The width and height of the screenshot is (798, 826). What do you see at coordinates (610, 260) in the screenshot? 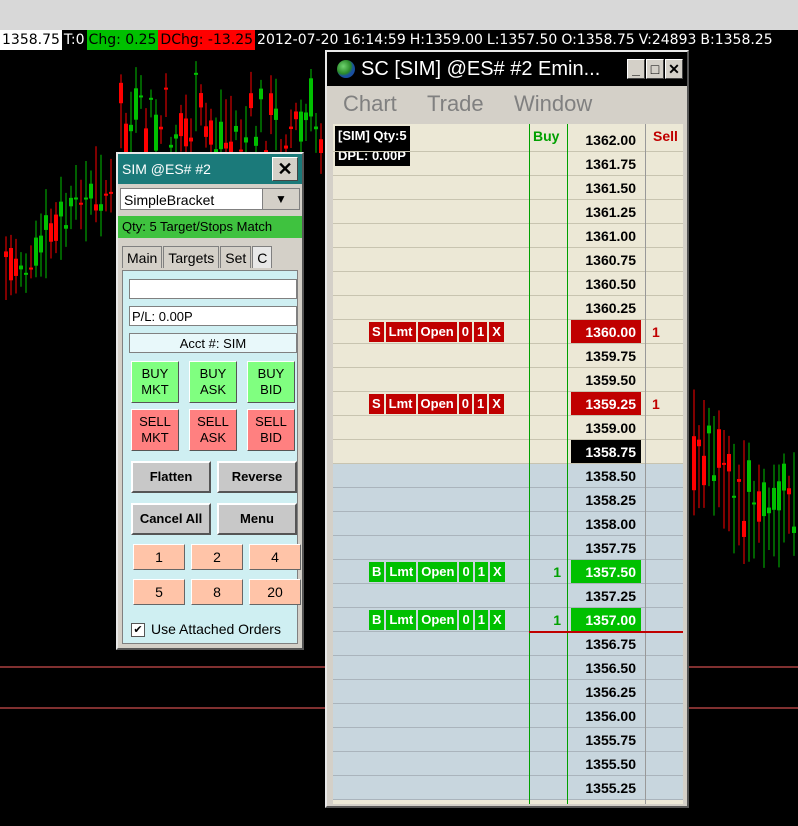
I see `ladder-price: 1360.75` at bounding box center [610, 260].